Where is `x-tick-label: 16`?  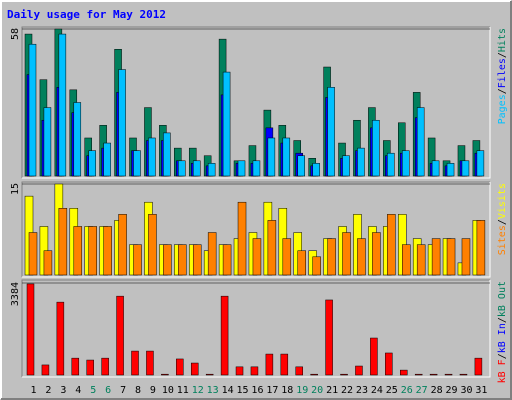 x-tick-label: 16 is located at coordinates (257, 390).